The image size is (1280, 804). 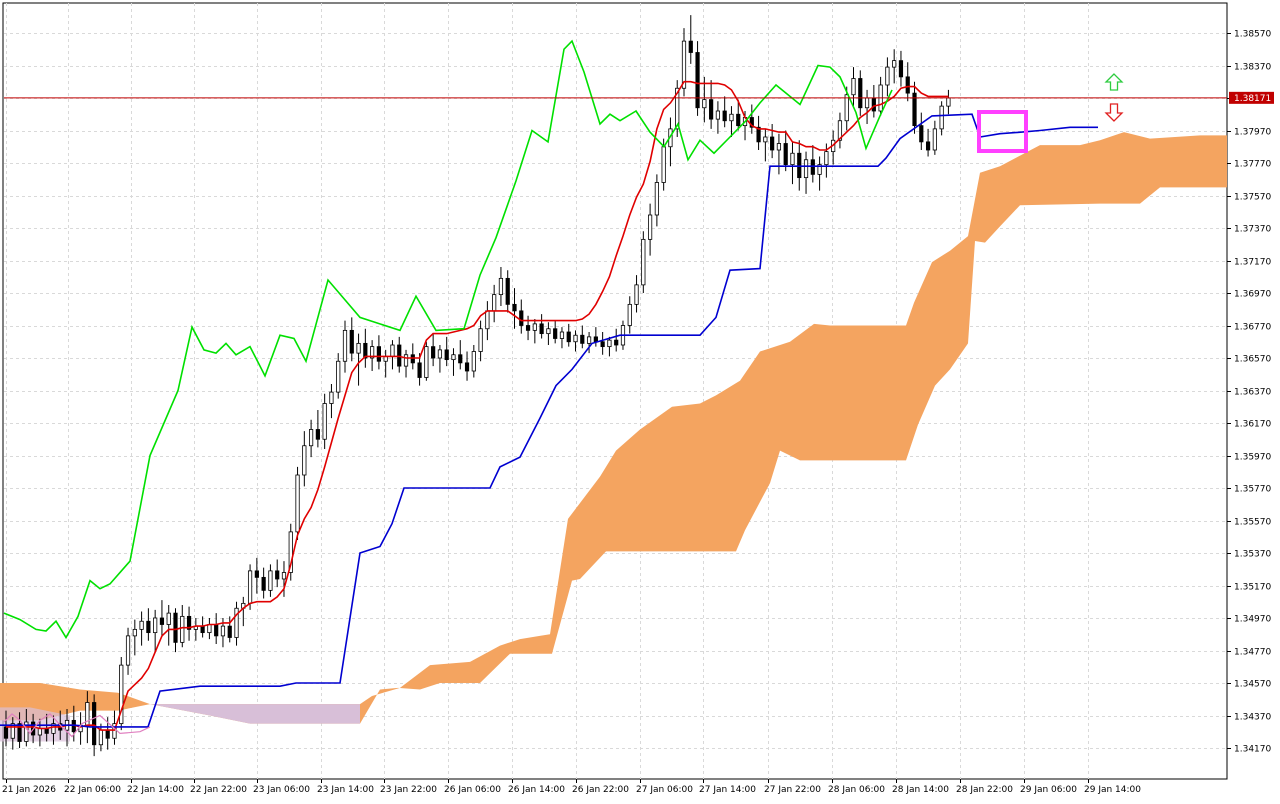 I want to click on y-tick-label: 1.36370, so click(x=1252, y=393).